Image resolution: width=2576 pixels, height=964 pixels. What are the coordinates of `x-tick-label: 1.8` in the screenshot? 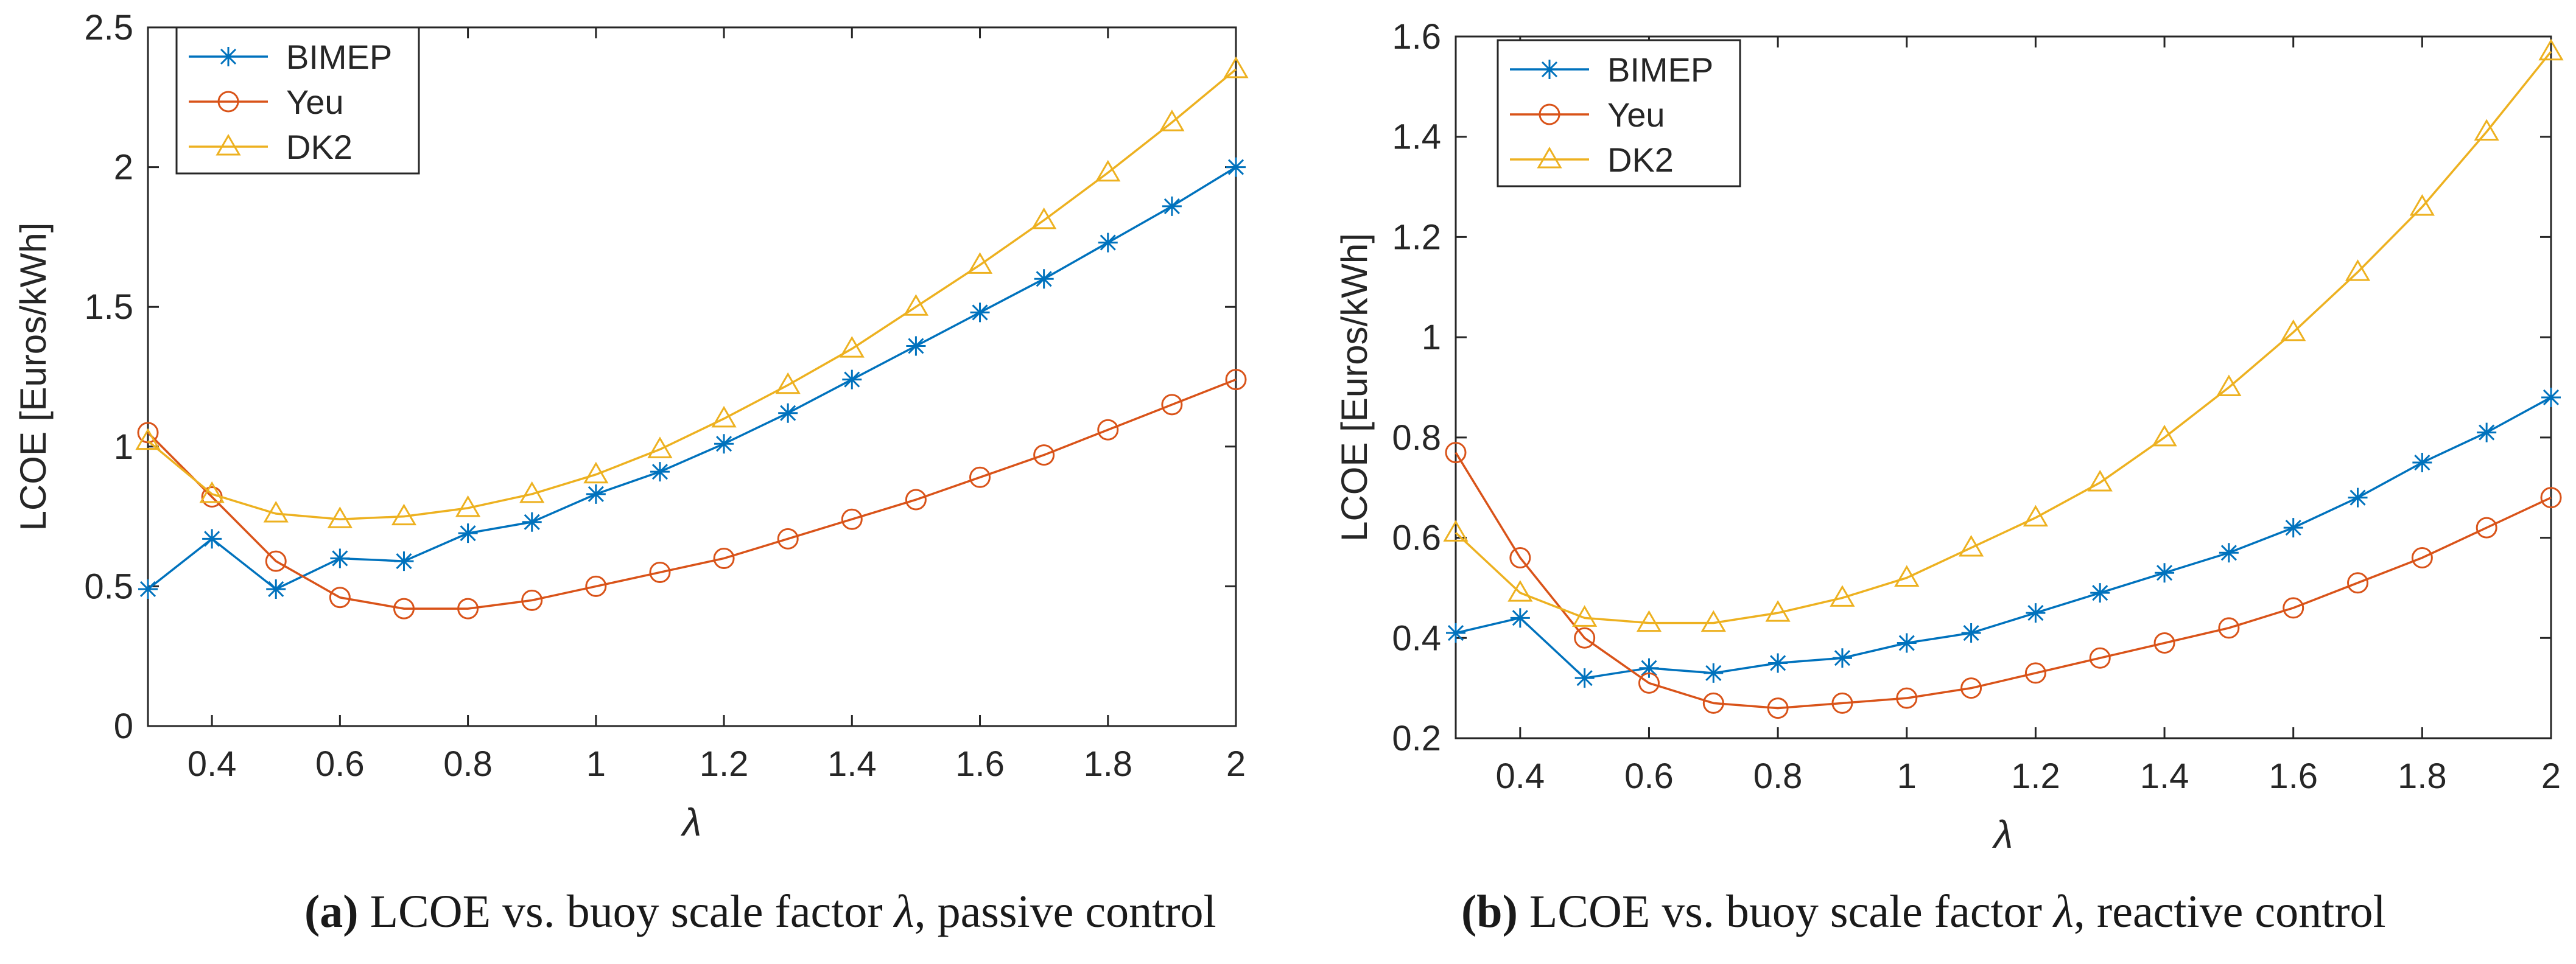 It's located at (2422, 776).